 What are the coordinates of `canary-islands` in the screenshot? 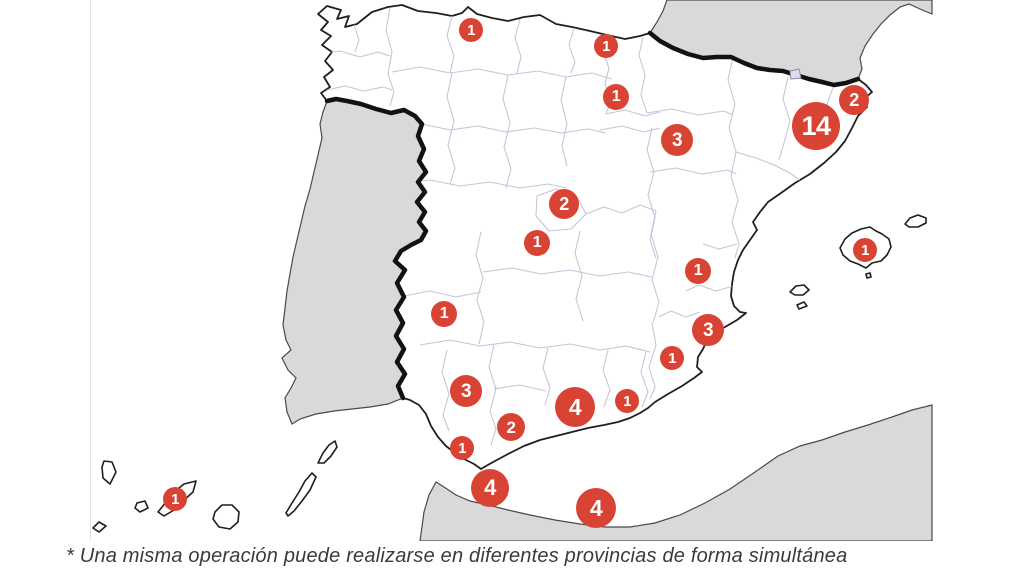 It's located at (215, 486).